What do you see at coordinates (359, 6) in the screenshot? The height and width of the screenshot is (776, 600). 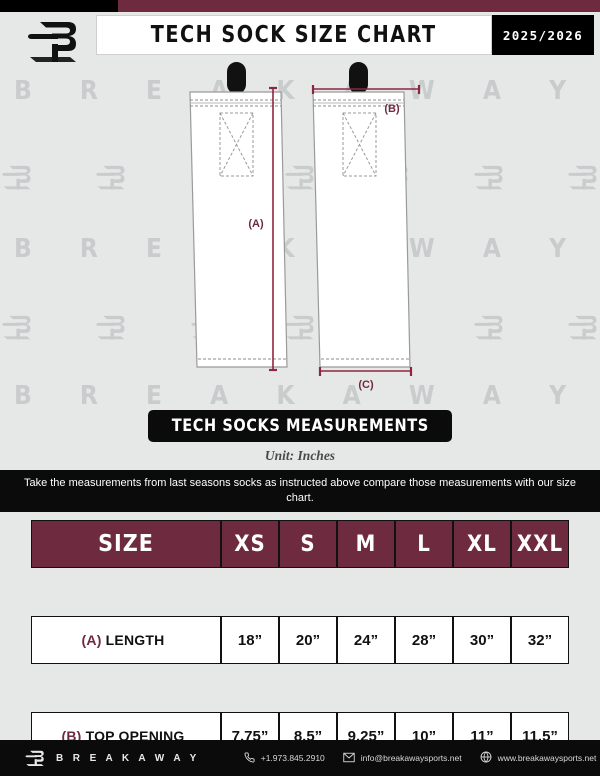 I see `top-bar-maroon-segment` at bounding box center [359, 6].